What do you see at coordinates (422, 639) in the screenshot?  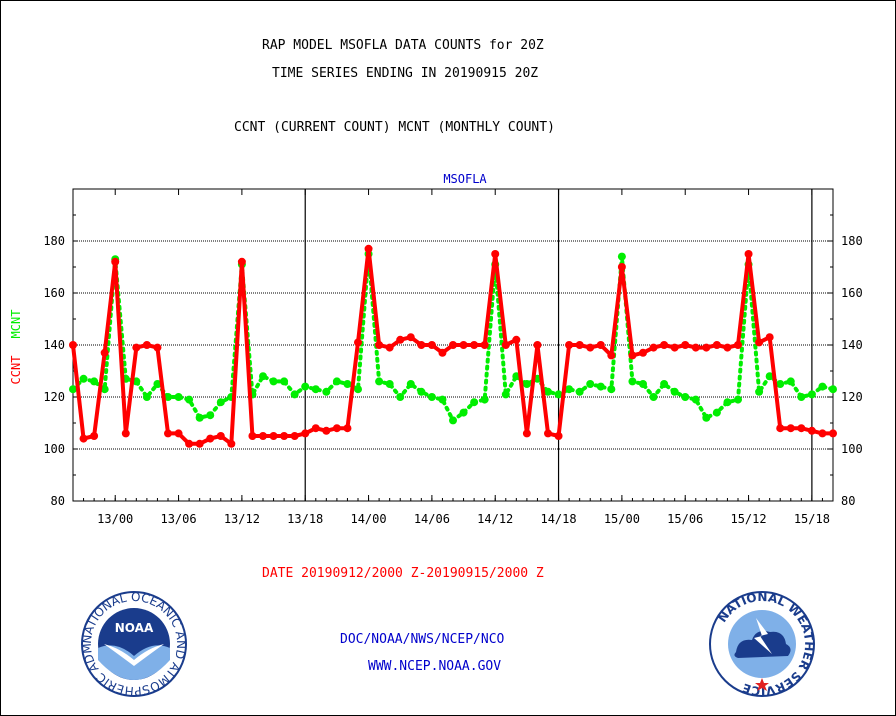 I see `org-label: DOC/NOAA/NWS/NCEP/NCO` at bounding box center [422, 639].